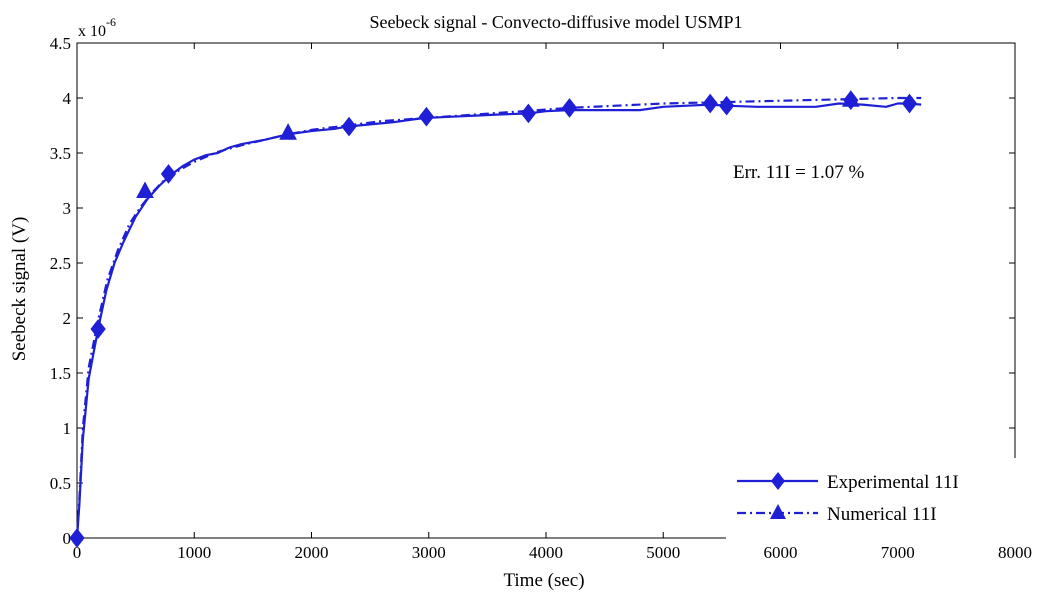 Image resolution: width=1038 pixels, height=599 pixels. Describe the element at coordinates (111, 22) in the screenshot. I see `y-scale-exponent: -6` at that location.